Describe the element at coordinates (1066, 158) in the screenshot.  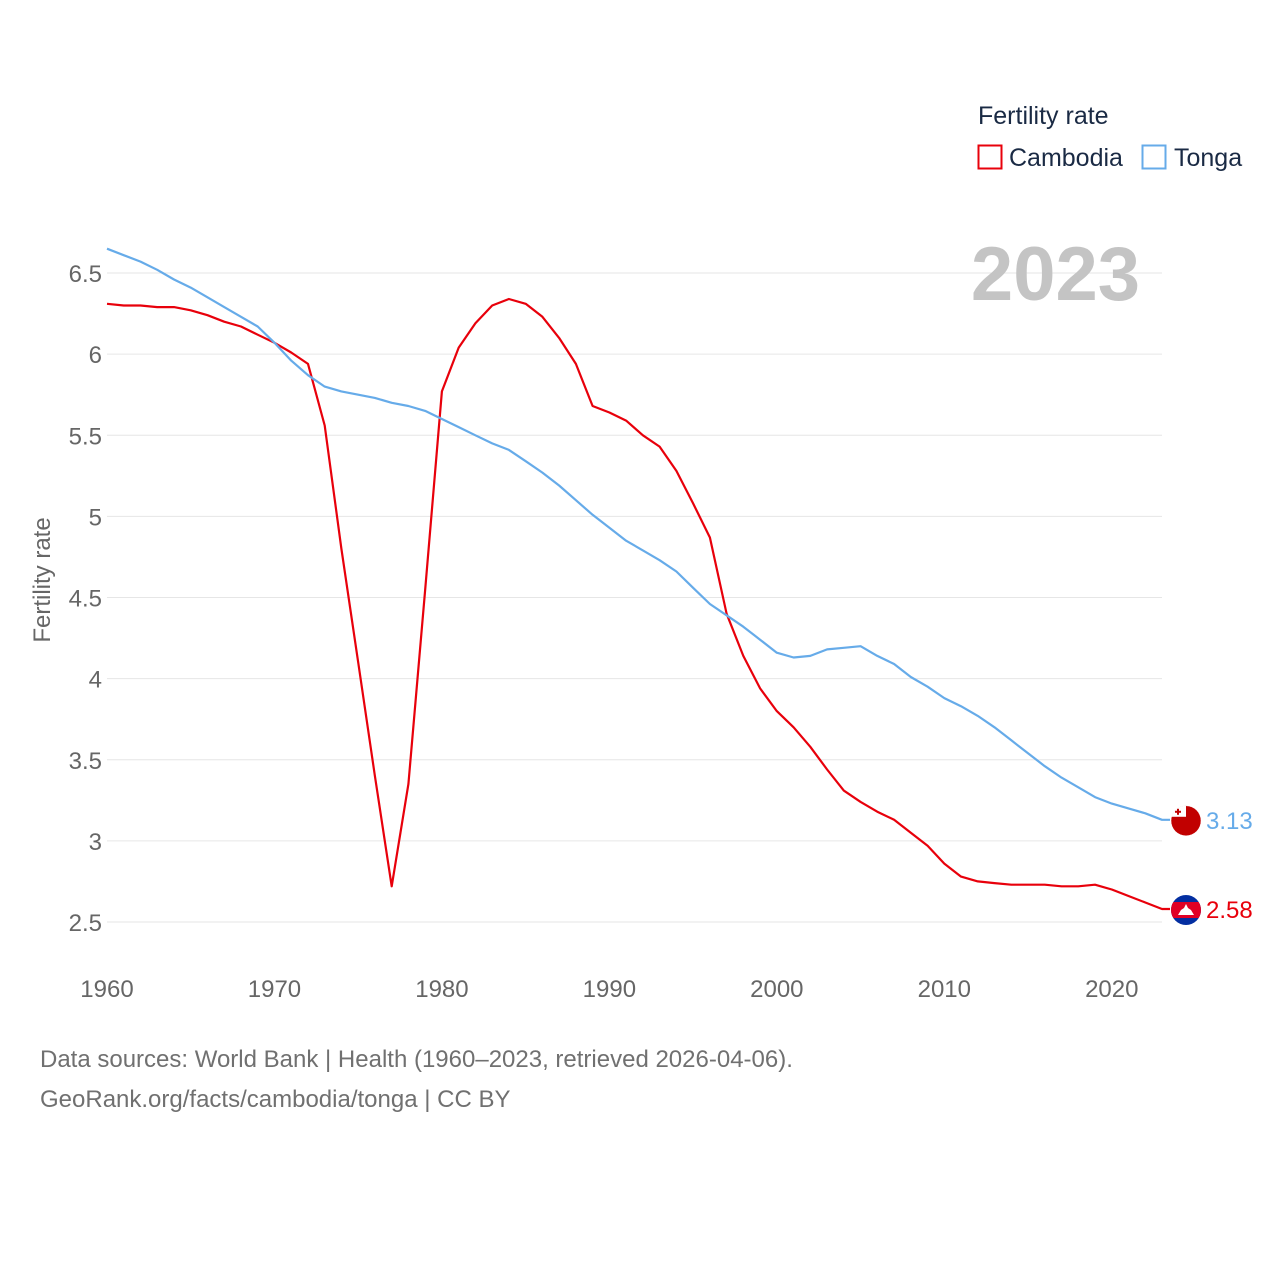
I see `legend-label-cambodia: Cambodia` at that location.